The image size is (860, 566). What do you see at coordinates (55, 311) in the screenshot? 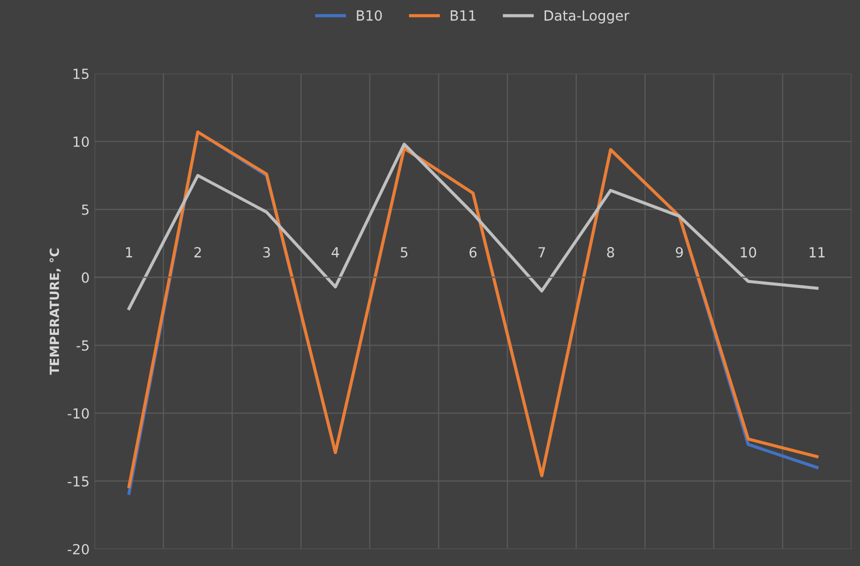
I see `y-axis-title: TEMPERATURE, °C` at bounding box center [55, 311].